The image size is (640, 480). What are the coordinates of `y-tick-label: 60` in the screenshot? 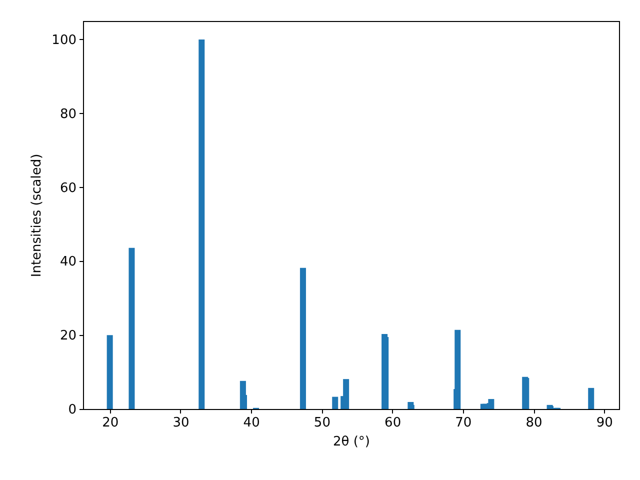 It's located at (68, 188).